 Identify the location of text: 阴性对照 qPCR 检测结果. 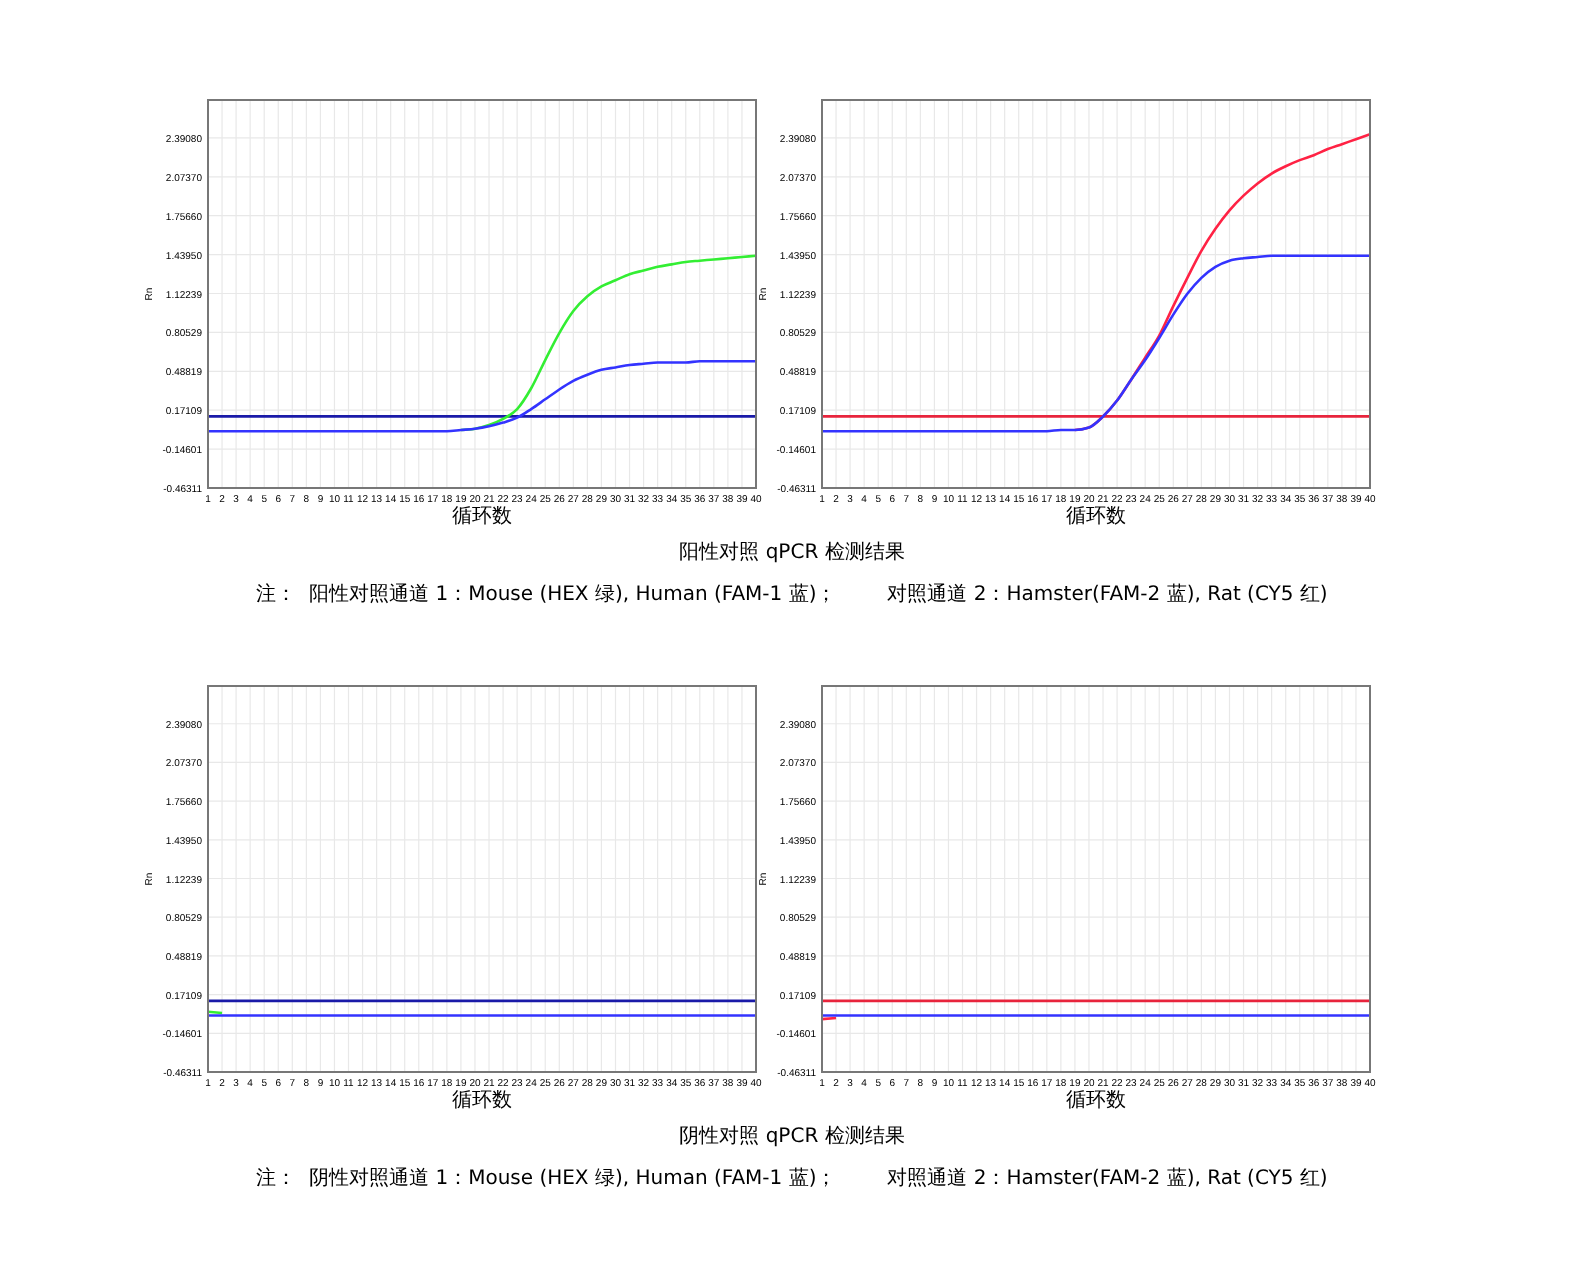
(792, 1136).